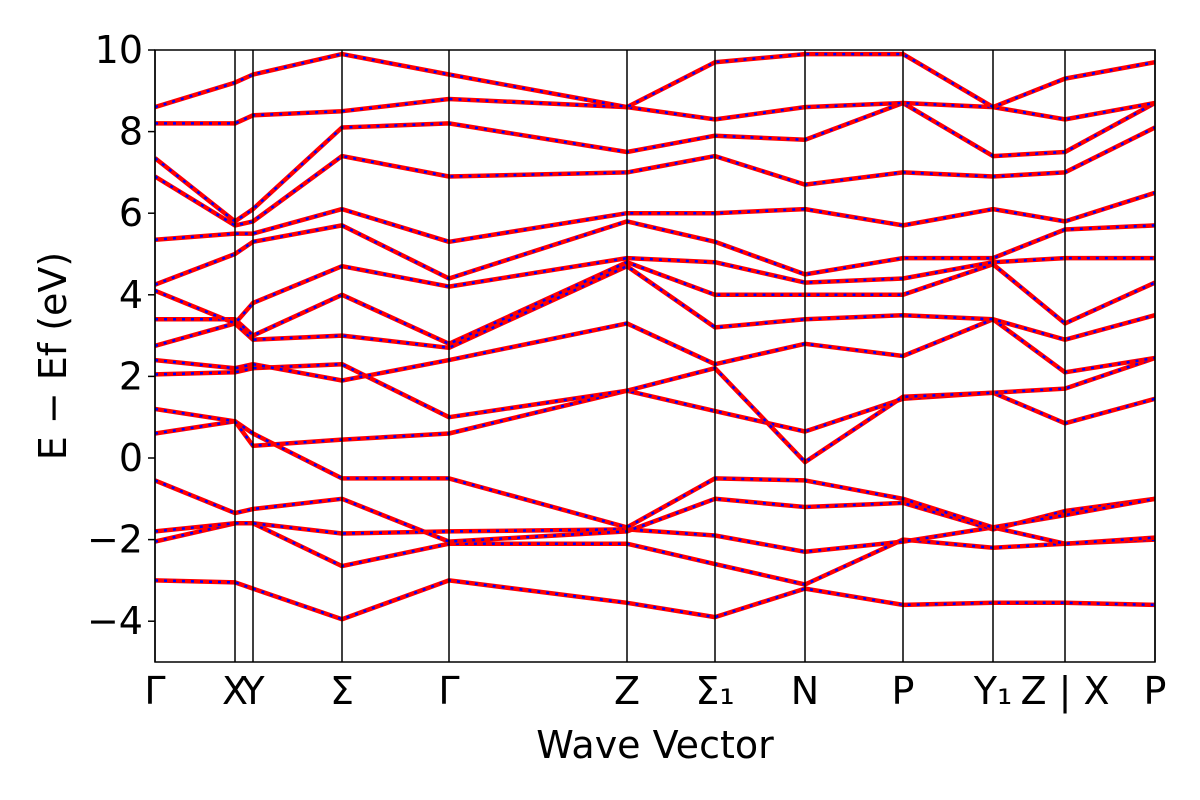 Image resolution: width=1200 pixels, height=800 pixels. Describe the element at coordinates (1064, 691) in the screenshot. I see `x-tick-label: Z | X` at that location.